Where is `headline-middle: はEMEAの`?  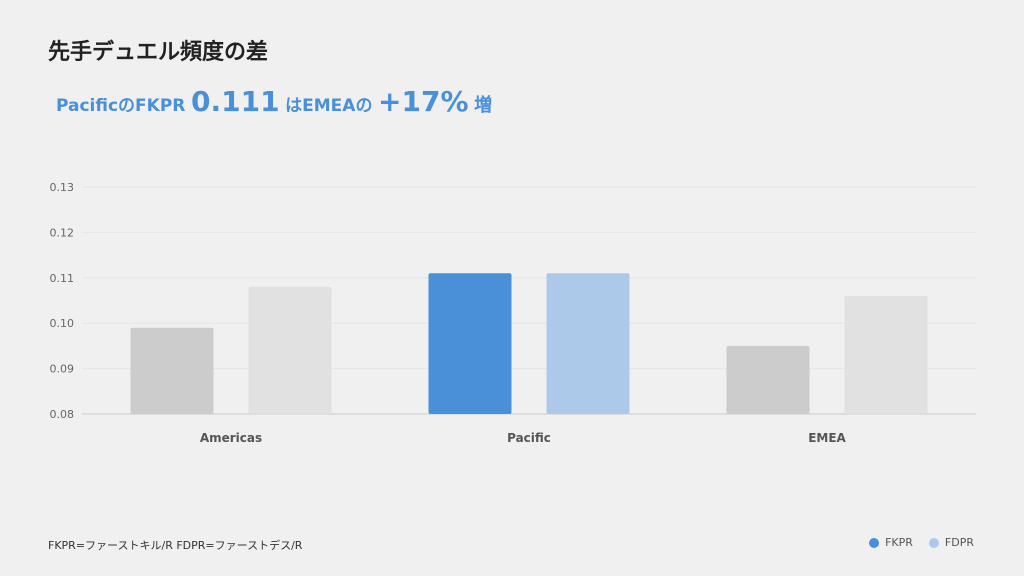 headline-middle: はEMEAの is located at coordinates (329, 106).